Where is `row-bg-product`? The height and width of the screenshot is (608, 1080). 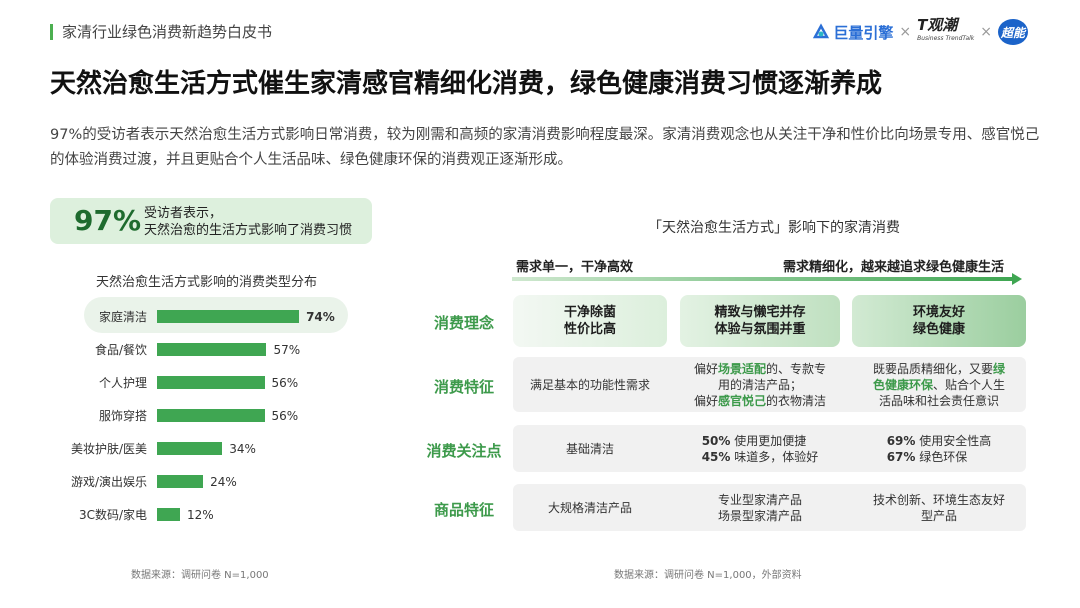
row-bg-product is located at coordinates (769, 507).